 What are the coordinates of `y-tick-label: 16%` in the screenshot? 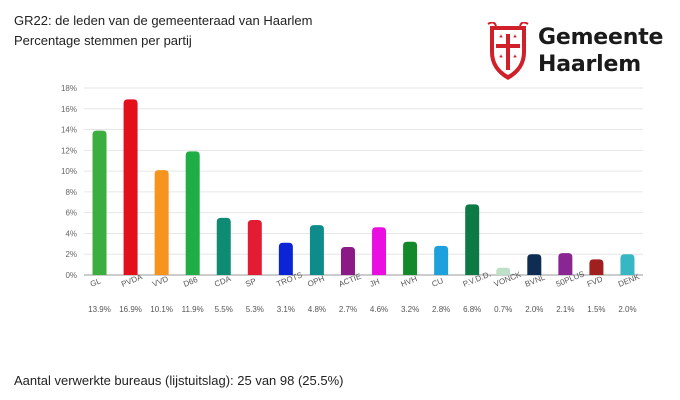 It's located at (69, 109).